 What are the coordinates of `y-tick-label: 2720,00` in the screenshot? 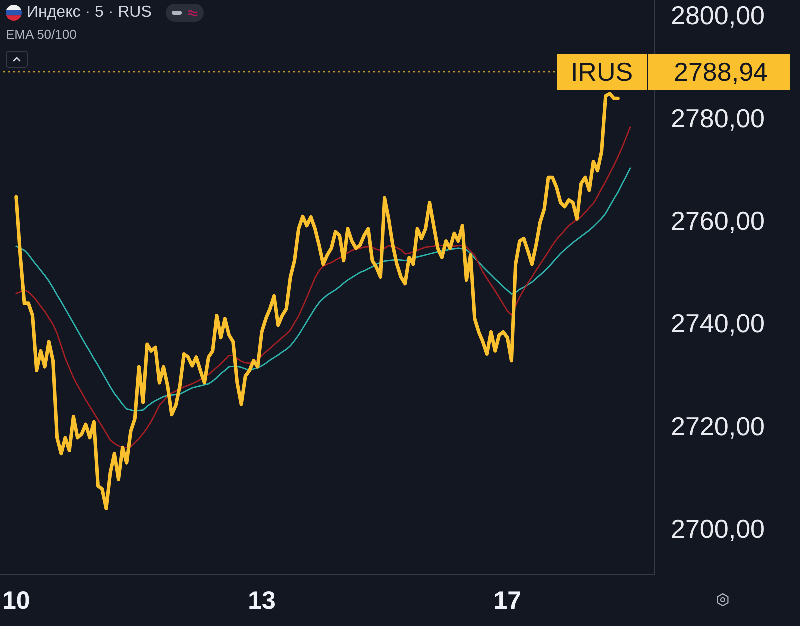 It's located at (718, 426).